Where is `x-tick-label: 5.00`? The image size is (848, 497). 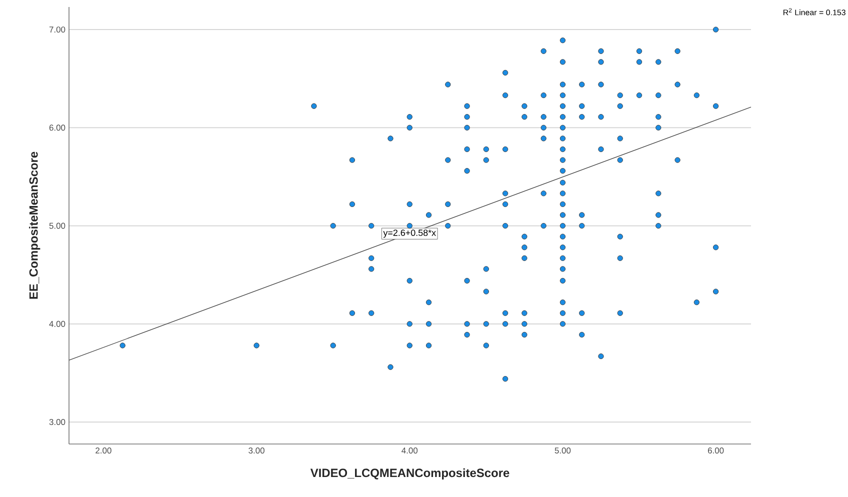
x-tick-label: 5.00 is located at coordinates (562, 451).